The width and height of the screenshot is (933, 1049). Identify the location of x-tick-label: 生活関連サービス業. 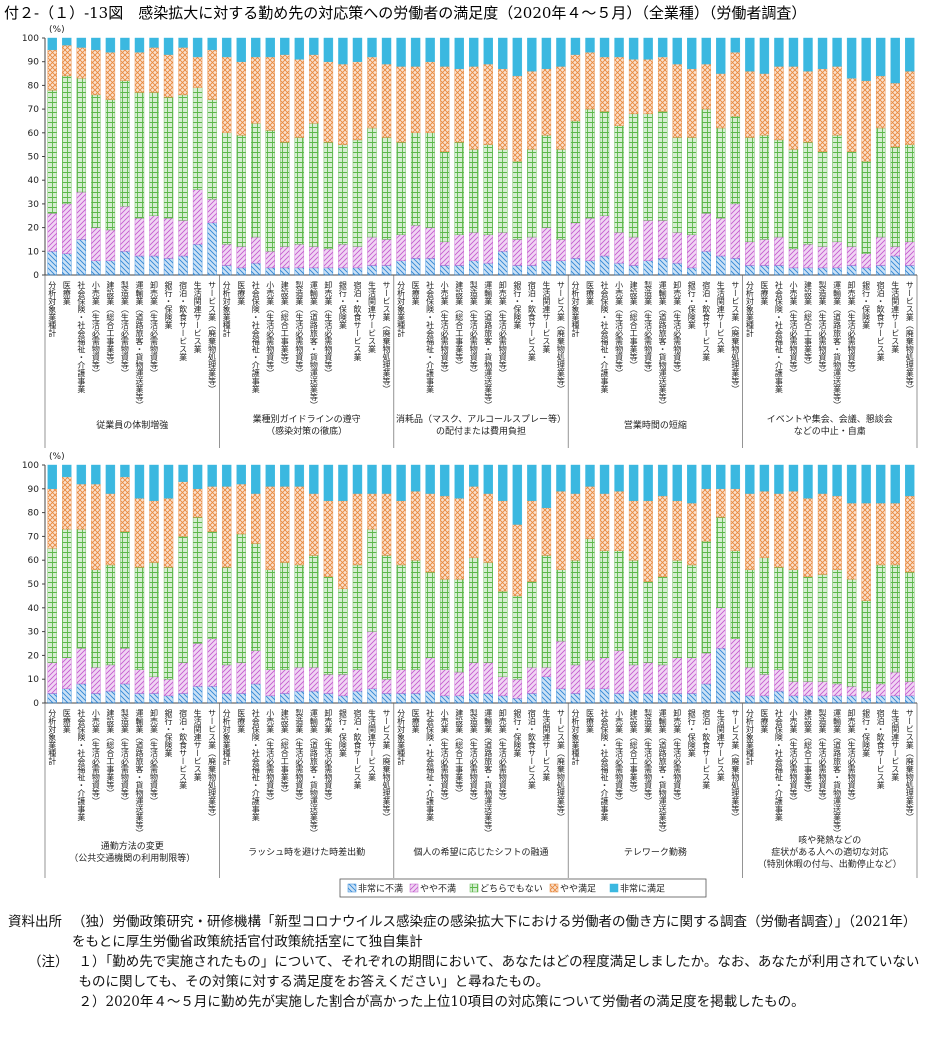
(197, 317).